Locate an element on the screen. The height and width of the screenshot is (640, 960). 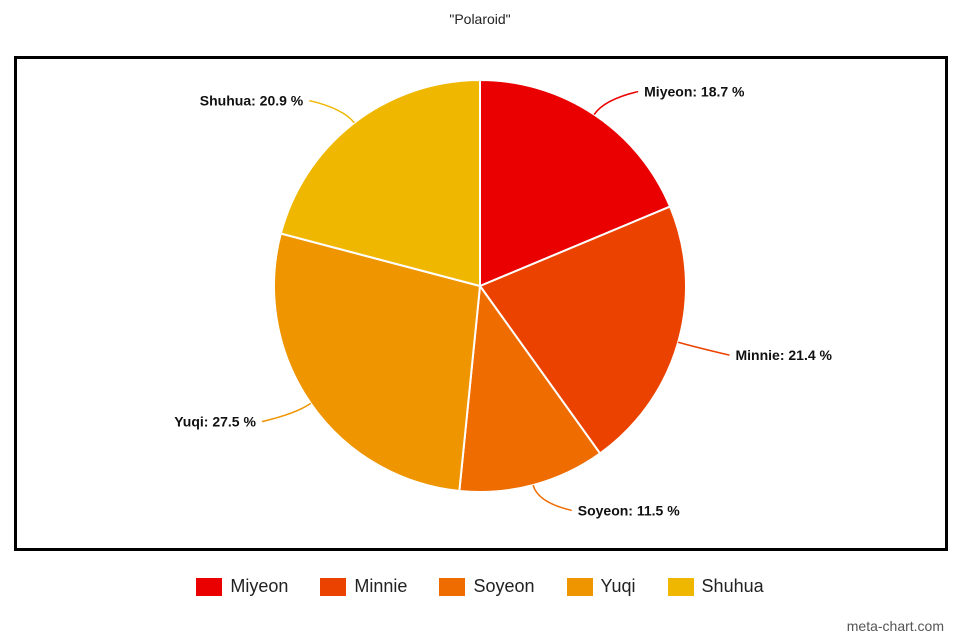
pie-label-miyeon: Miyeon: 18.7 % is located at coordinates (694, 92).